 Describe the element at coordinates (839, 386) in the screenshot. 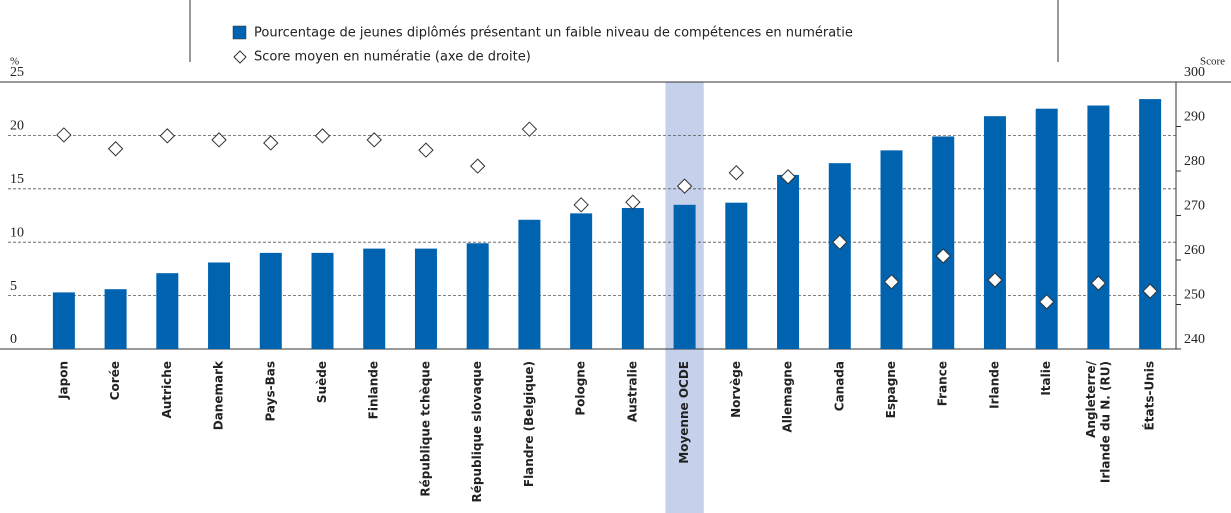

I see `x-tick-label: Canada` at that location.